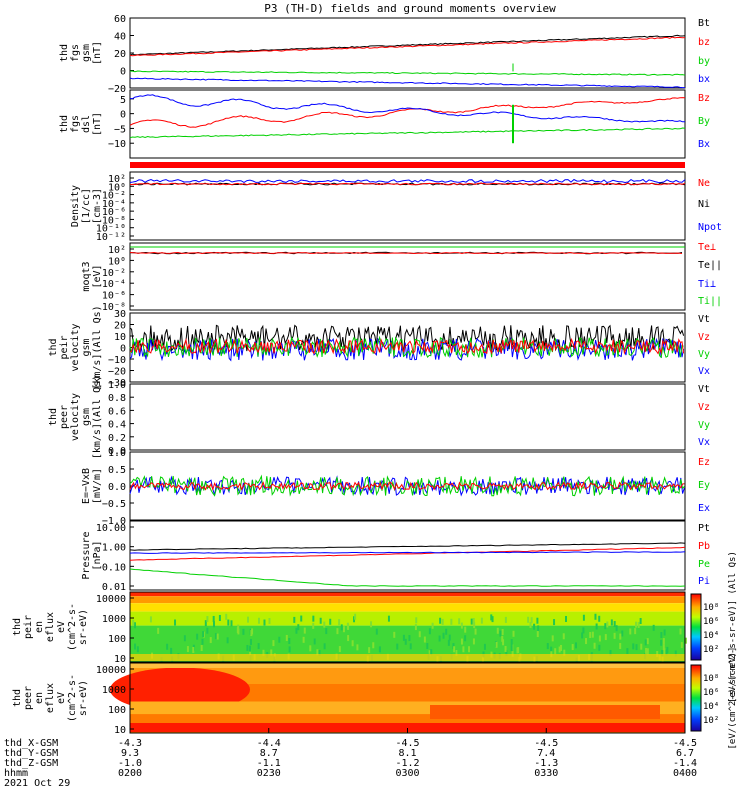 The width and height of the screenshot is (750, 800). I want to click on legend-Ni: Ni, so click(704, 204).